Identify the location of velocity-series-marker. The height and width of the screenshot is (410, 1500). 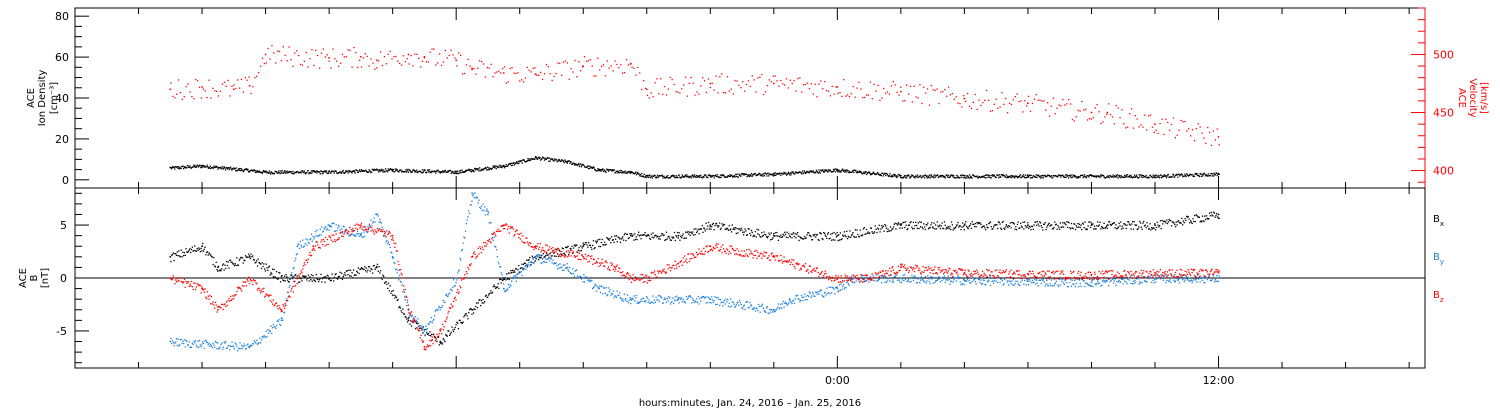
(456, 60).